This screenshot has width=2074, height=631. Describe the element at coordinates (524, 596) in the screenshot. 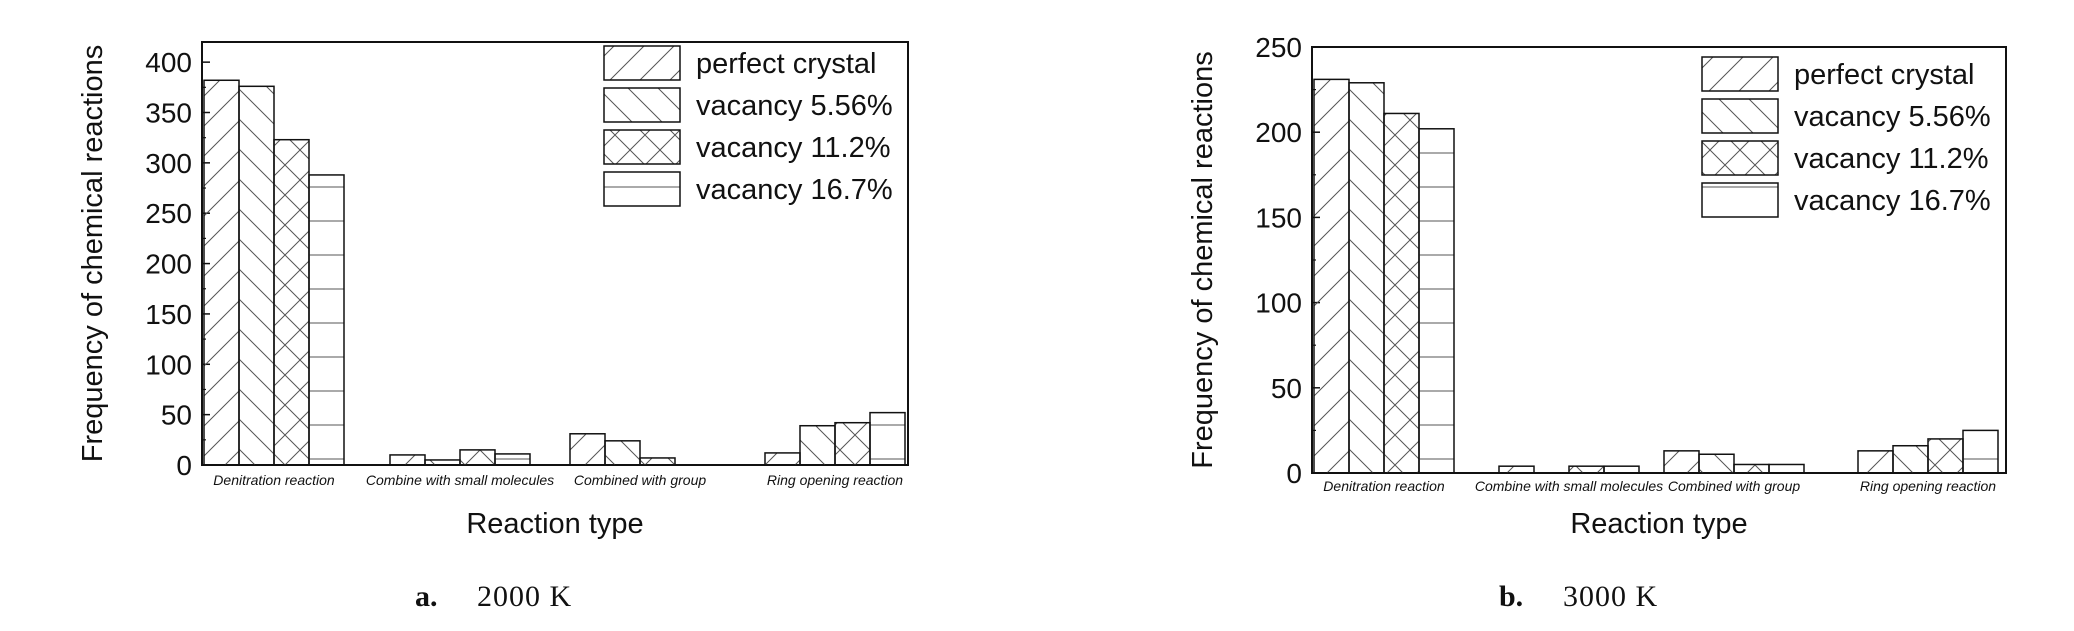

I see `caption-text: 2000 K` at that location.